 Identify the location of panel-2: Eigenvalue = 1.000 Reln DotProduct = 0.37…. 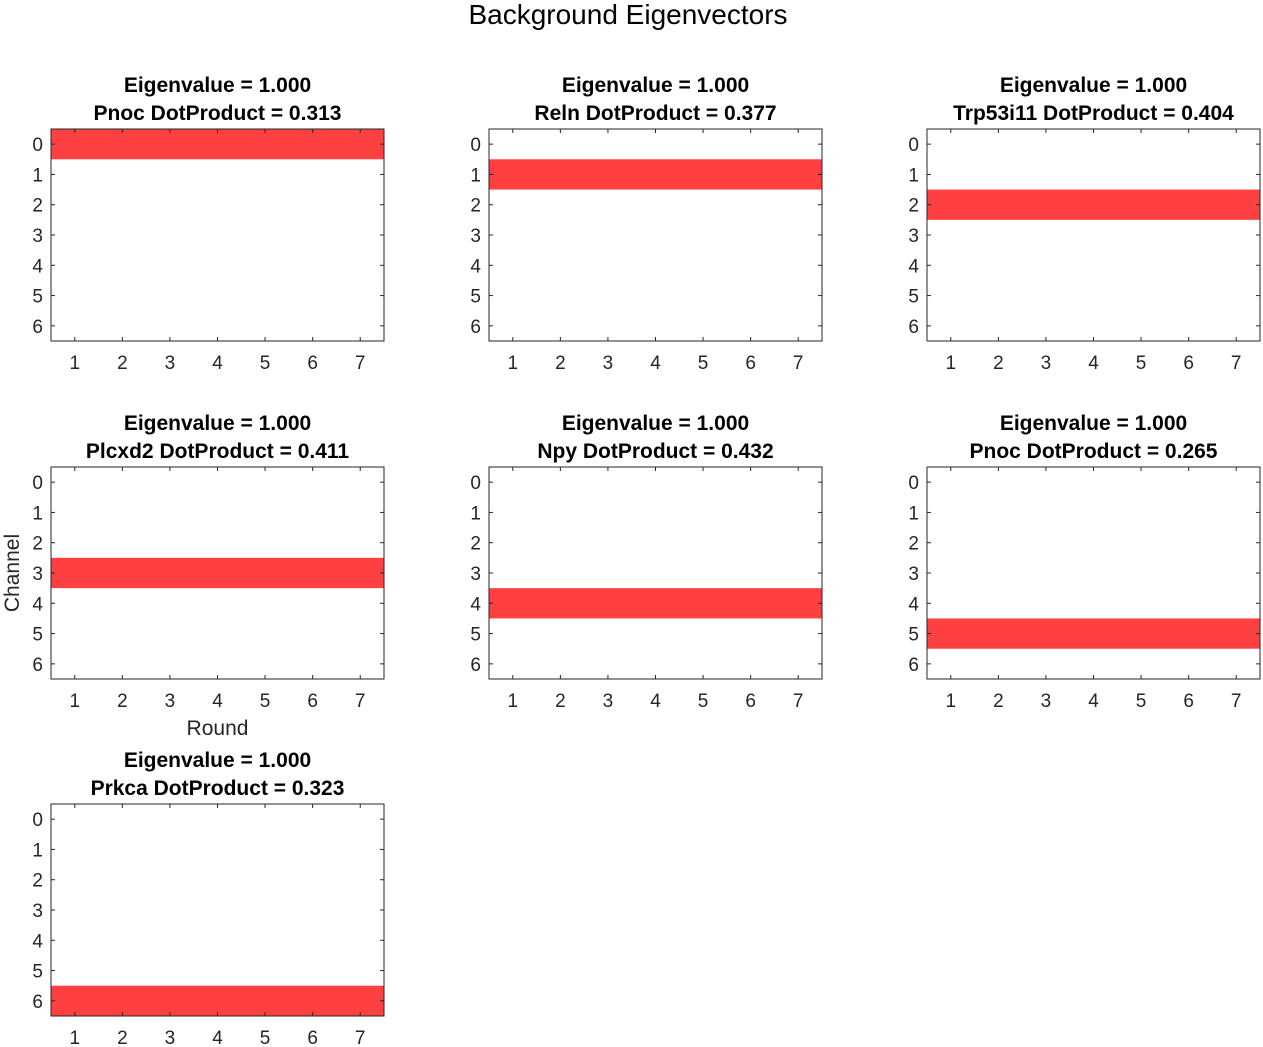
(646, 224).